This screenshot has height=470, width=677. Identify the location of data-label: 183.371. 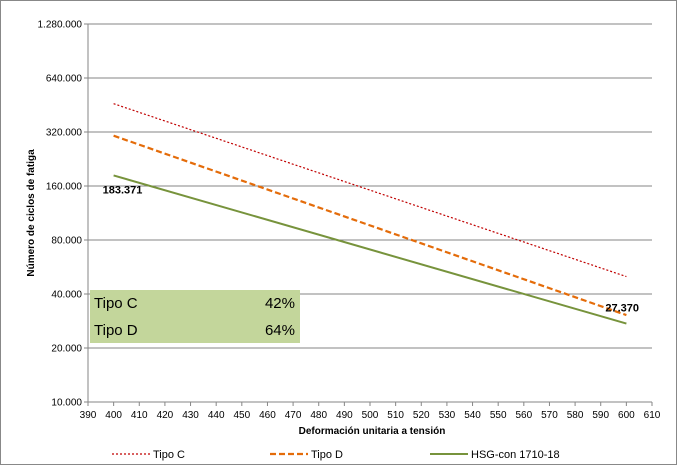
(123, 190).